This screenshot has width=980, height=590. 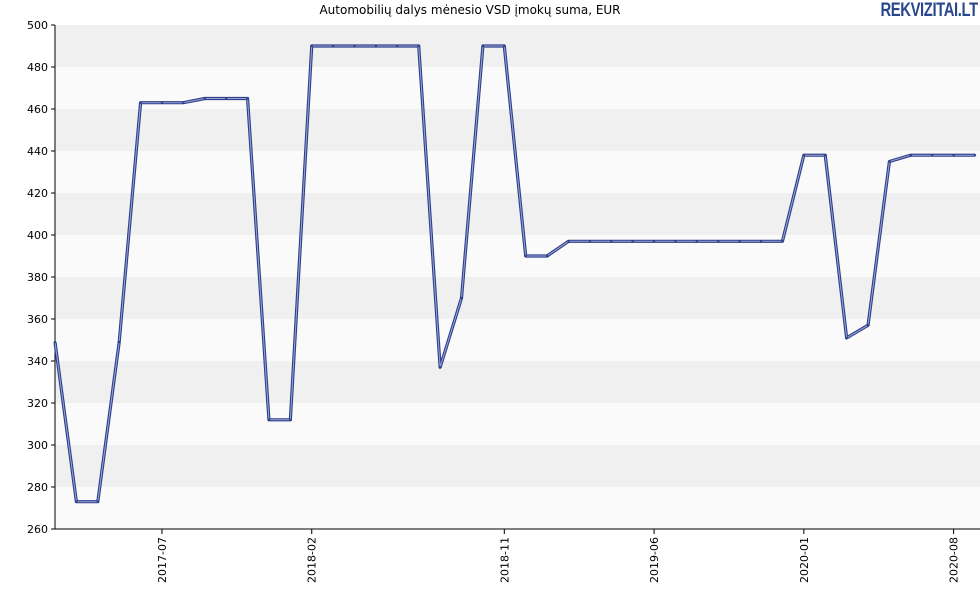 I want to click on rekvizitai-logo: REKVIZITAI.LT, so click(x=929, y=11).